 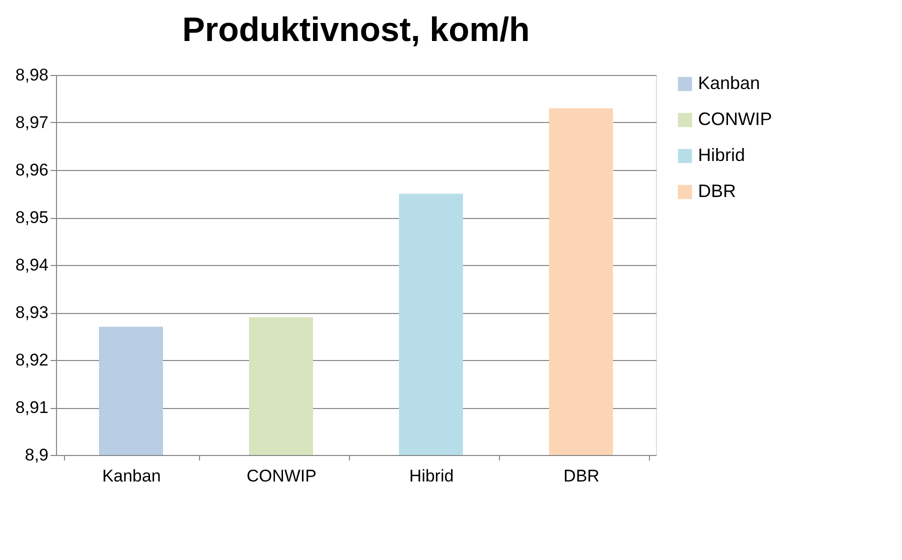 I want to click on chart-title: Produktivnost, kom/h, so click(x=356, y=30).